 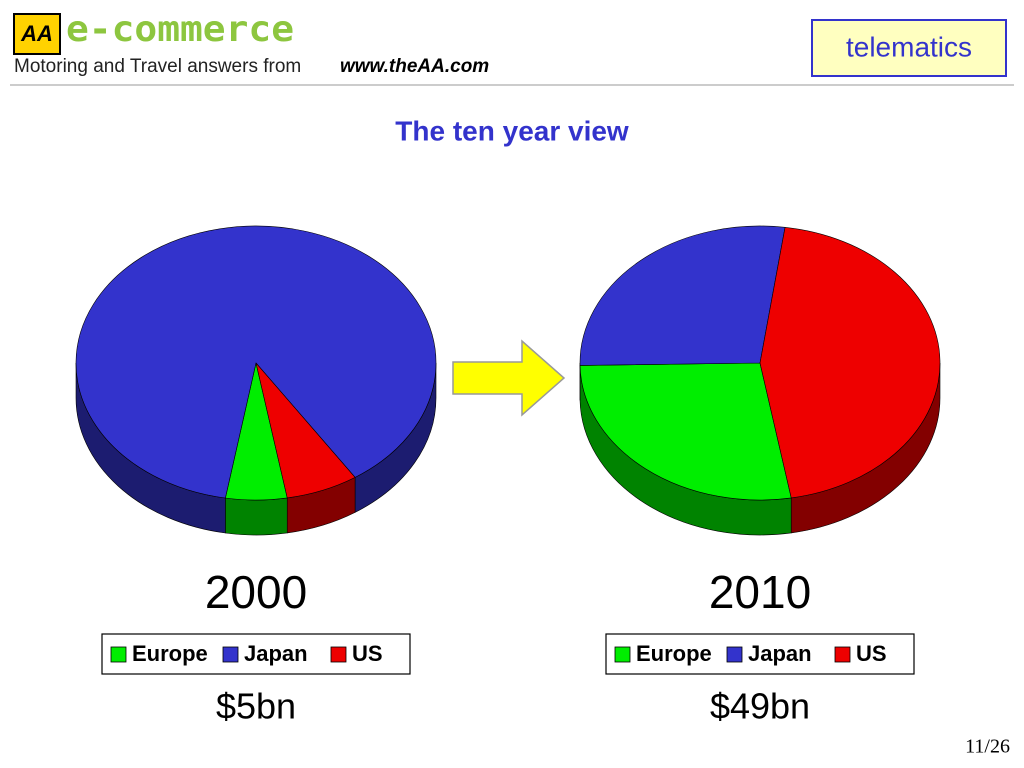 I want to click on chart-title: 2010, so click(x=760, y=592).